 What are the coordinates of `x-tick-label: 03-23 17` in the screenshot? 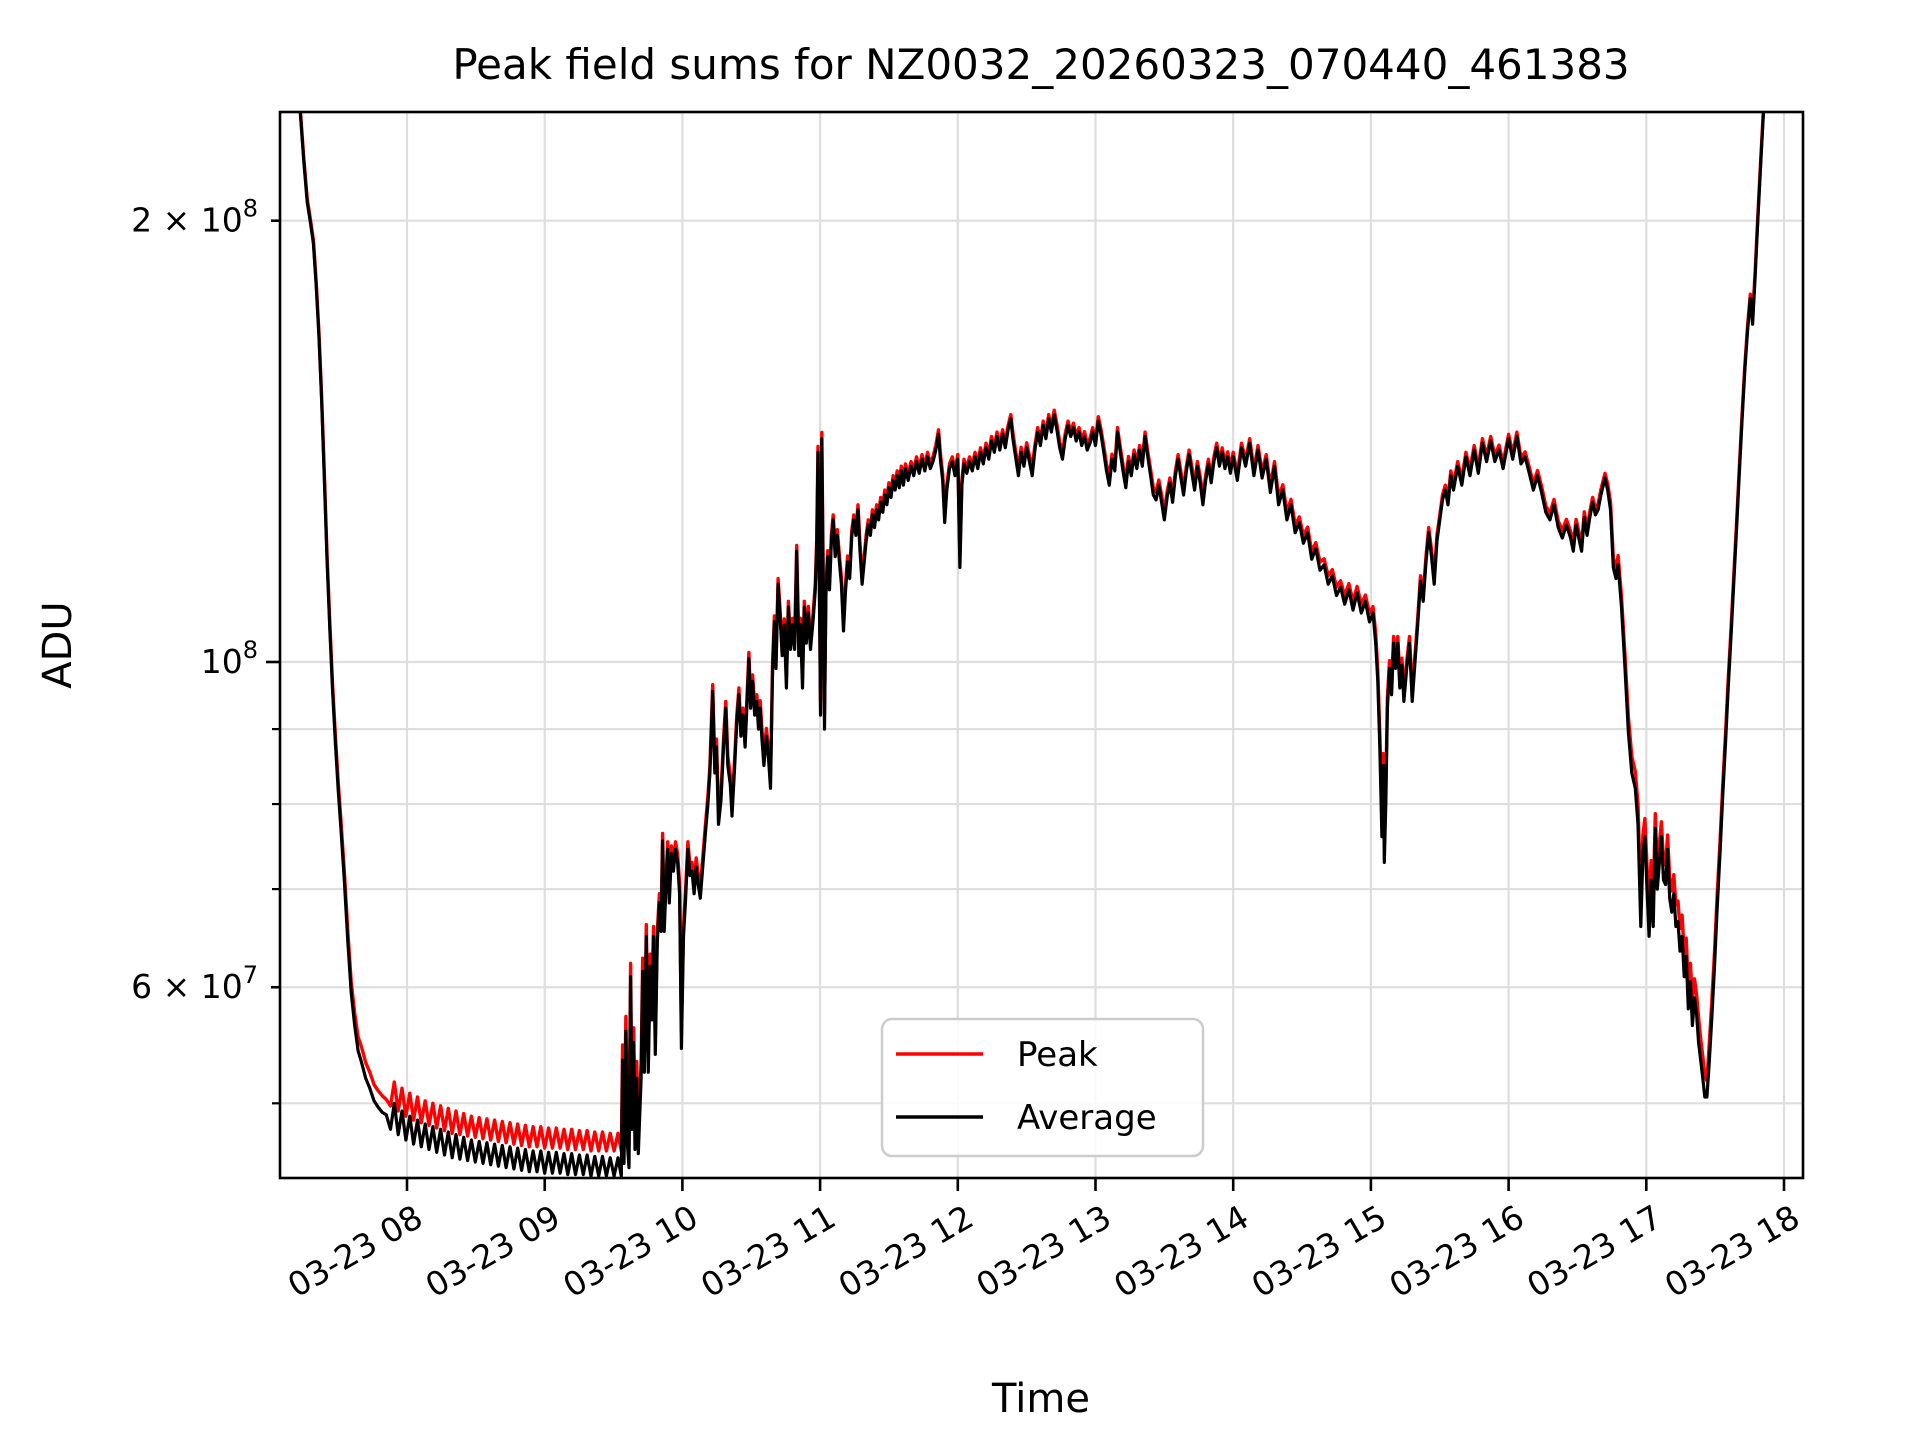 It's located at (1594, 1251).